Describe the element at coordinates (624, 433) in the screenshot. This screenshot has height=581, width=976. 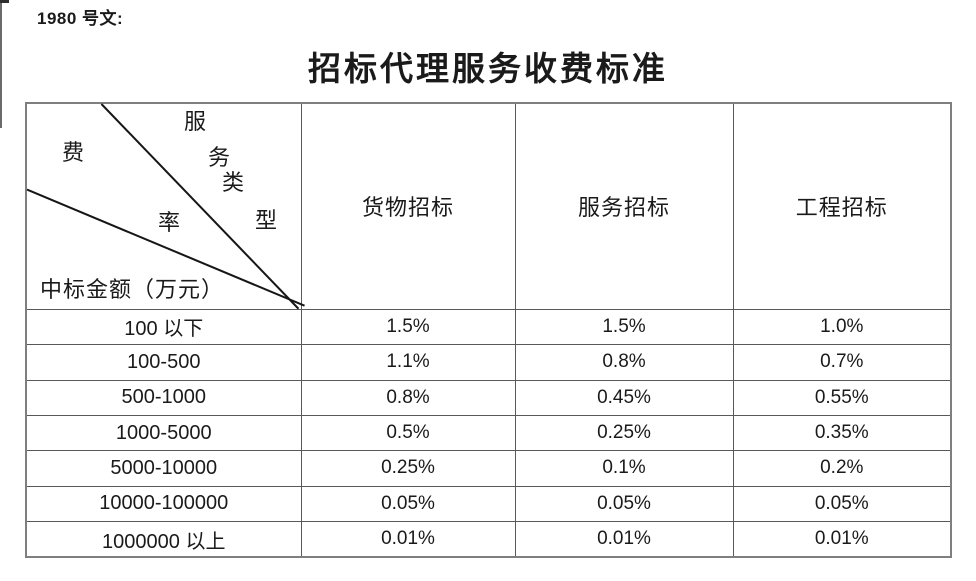
I see `fee-value-service: 0.25%` at that location.